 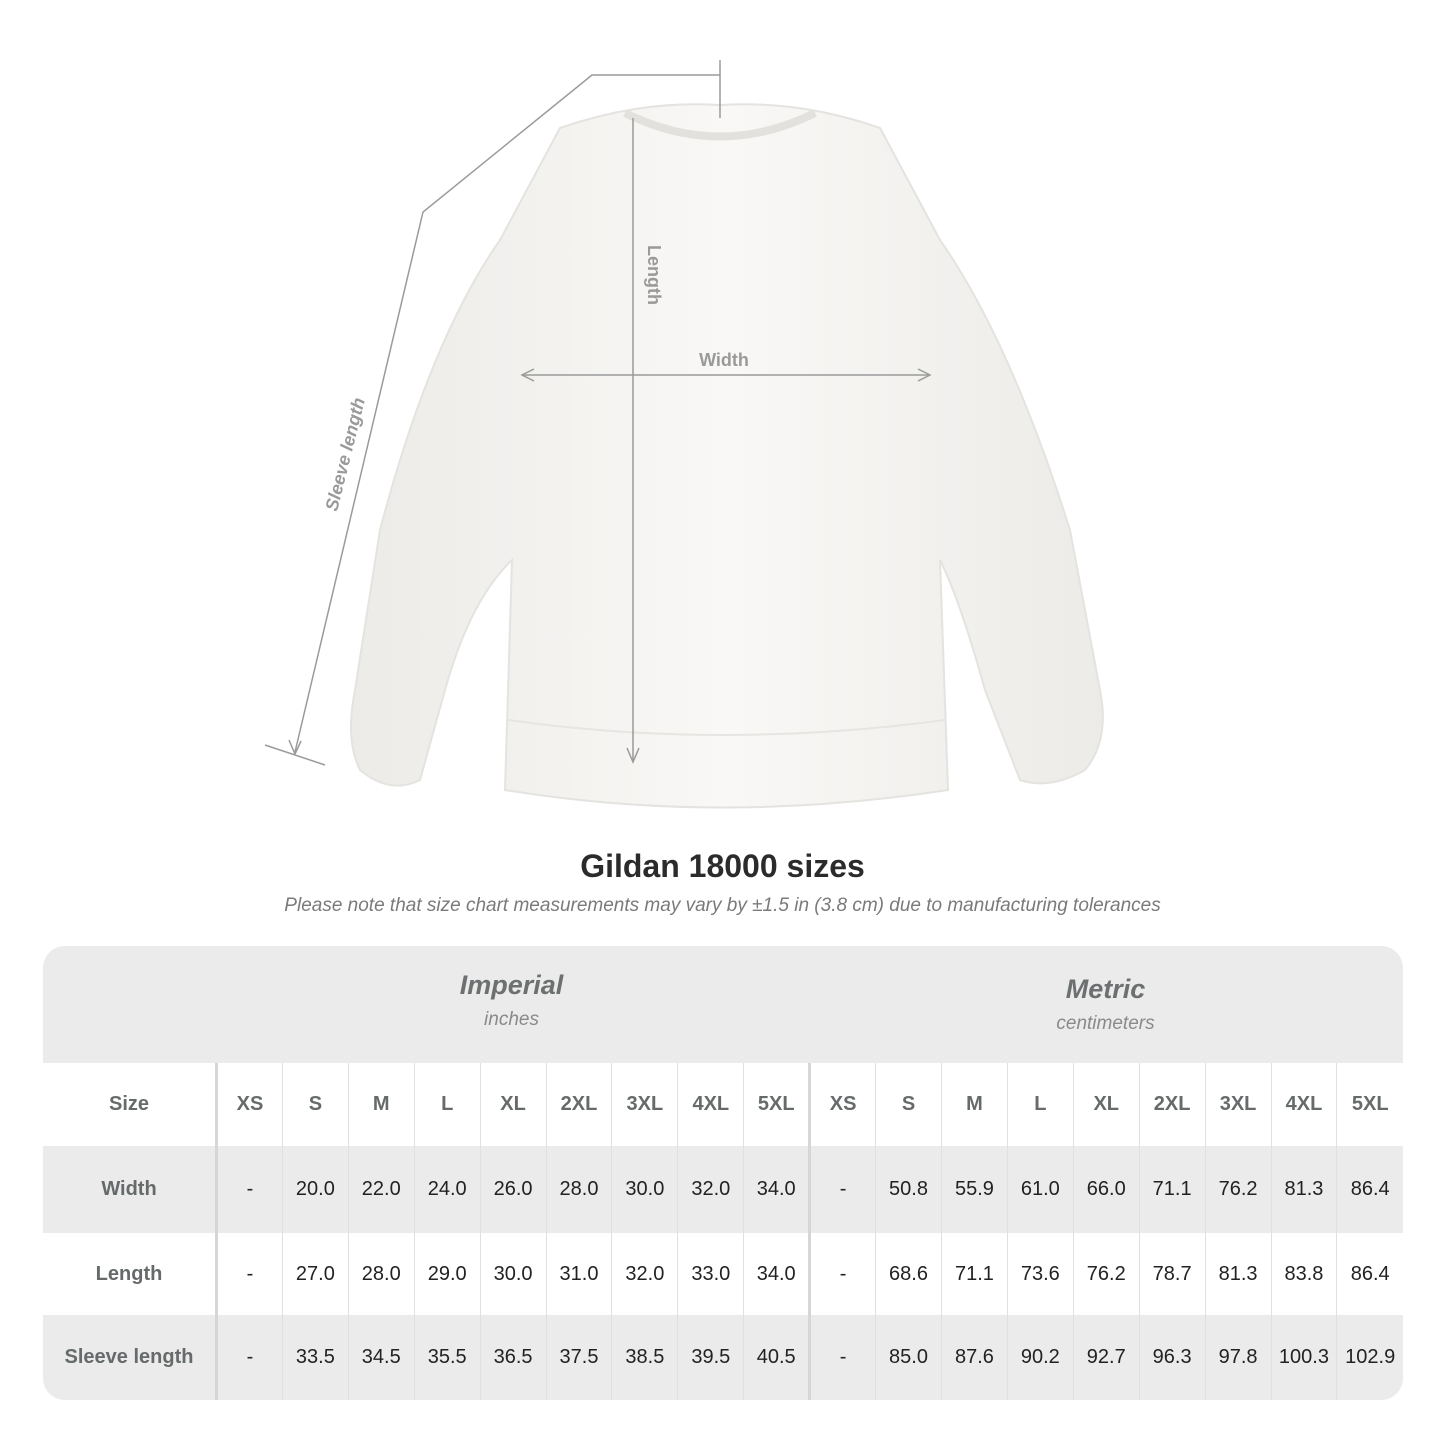 What do you see at coordinates (344, 454) in the screenshot?
I see `sleeve-length-label: Sleeve length` at bounding box center [344, 454].